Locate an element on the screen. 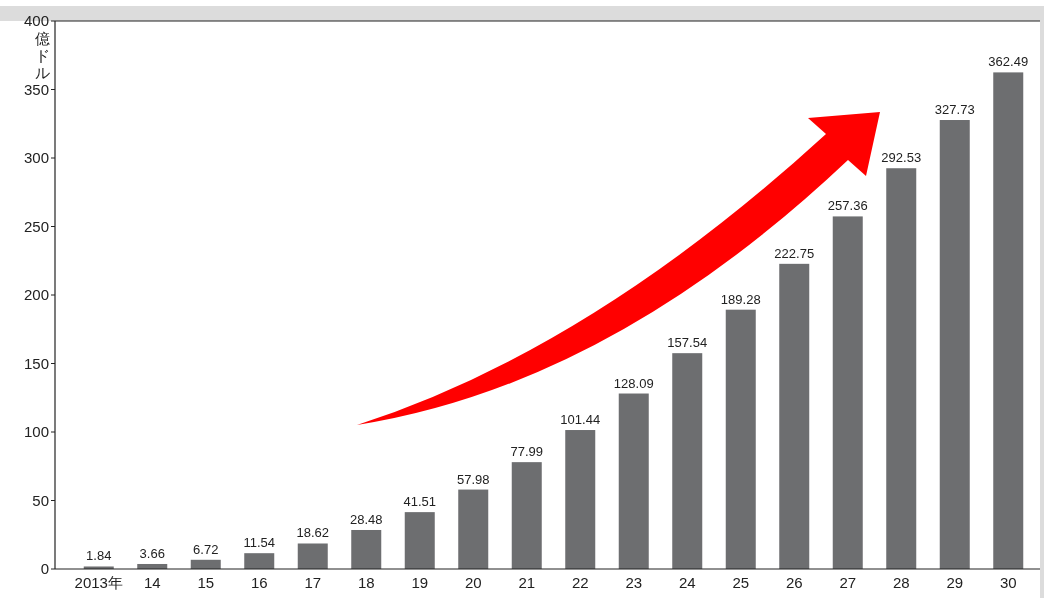 The height and width of the screenshot is (598, 1044). data-label: 128.09 is located at coordinates (633, 383).